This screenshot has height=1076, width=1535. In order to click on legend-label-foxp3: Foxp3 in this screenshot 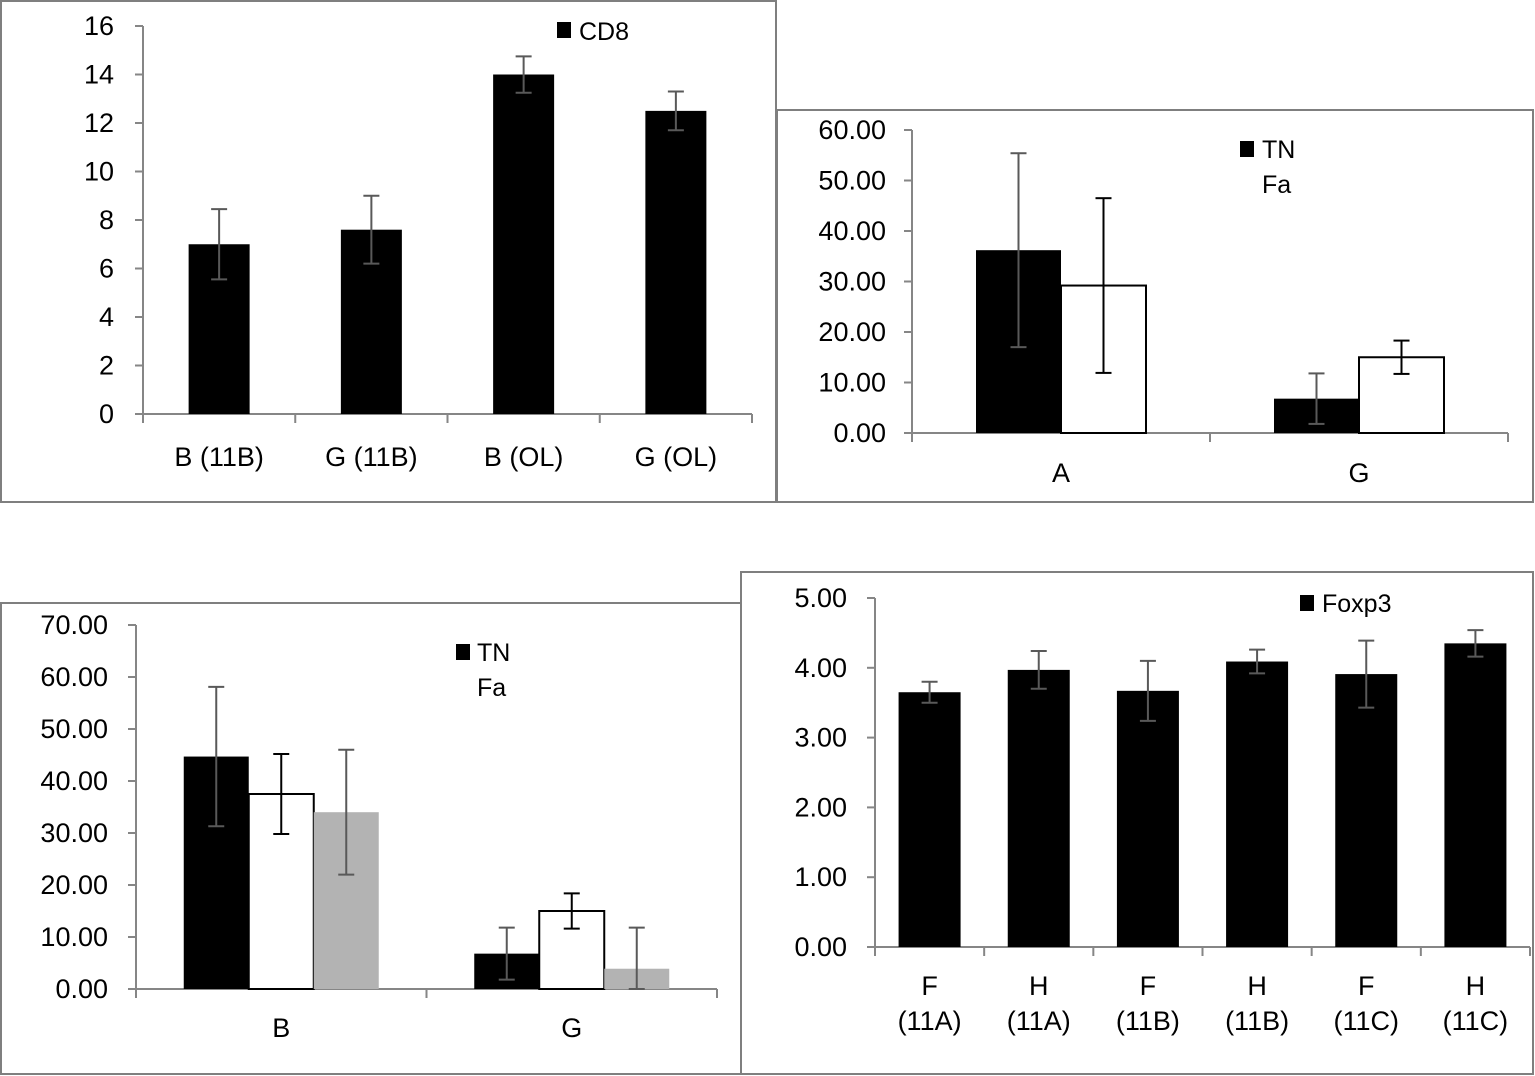, I will do `click(1356, 604)`.